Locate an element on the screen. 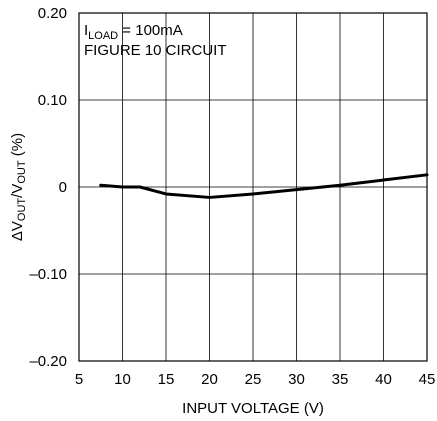 Image resolution: width=437 pixels, height=421 pixels. y-tick-labels: –0.20 –0.10 0 0.10 0.20 is located at coordinates (48, 187).